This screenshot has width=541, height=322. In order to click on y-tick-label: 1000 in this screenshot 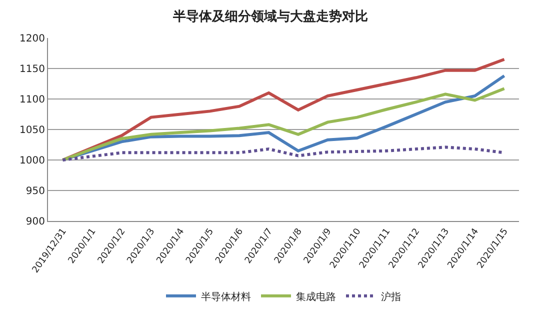, I will do `click(32, 161)`.